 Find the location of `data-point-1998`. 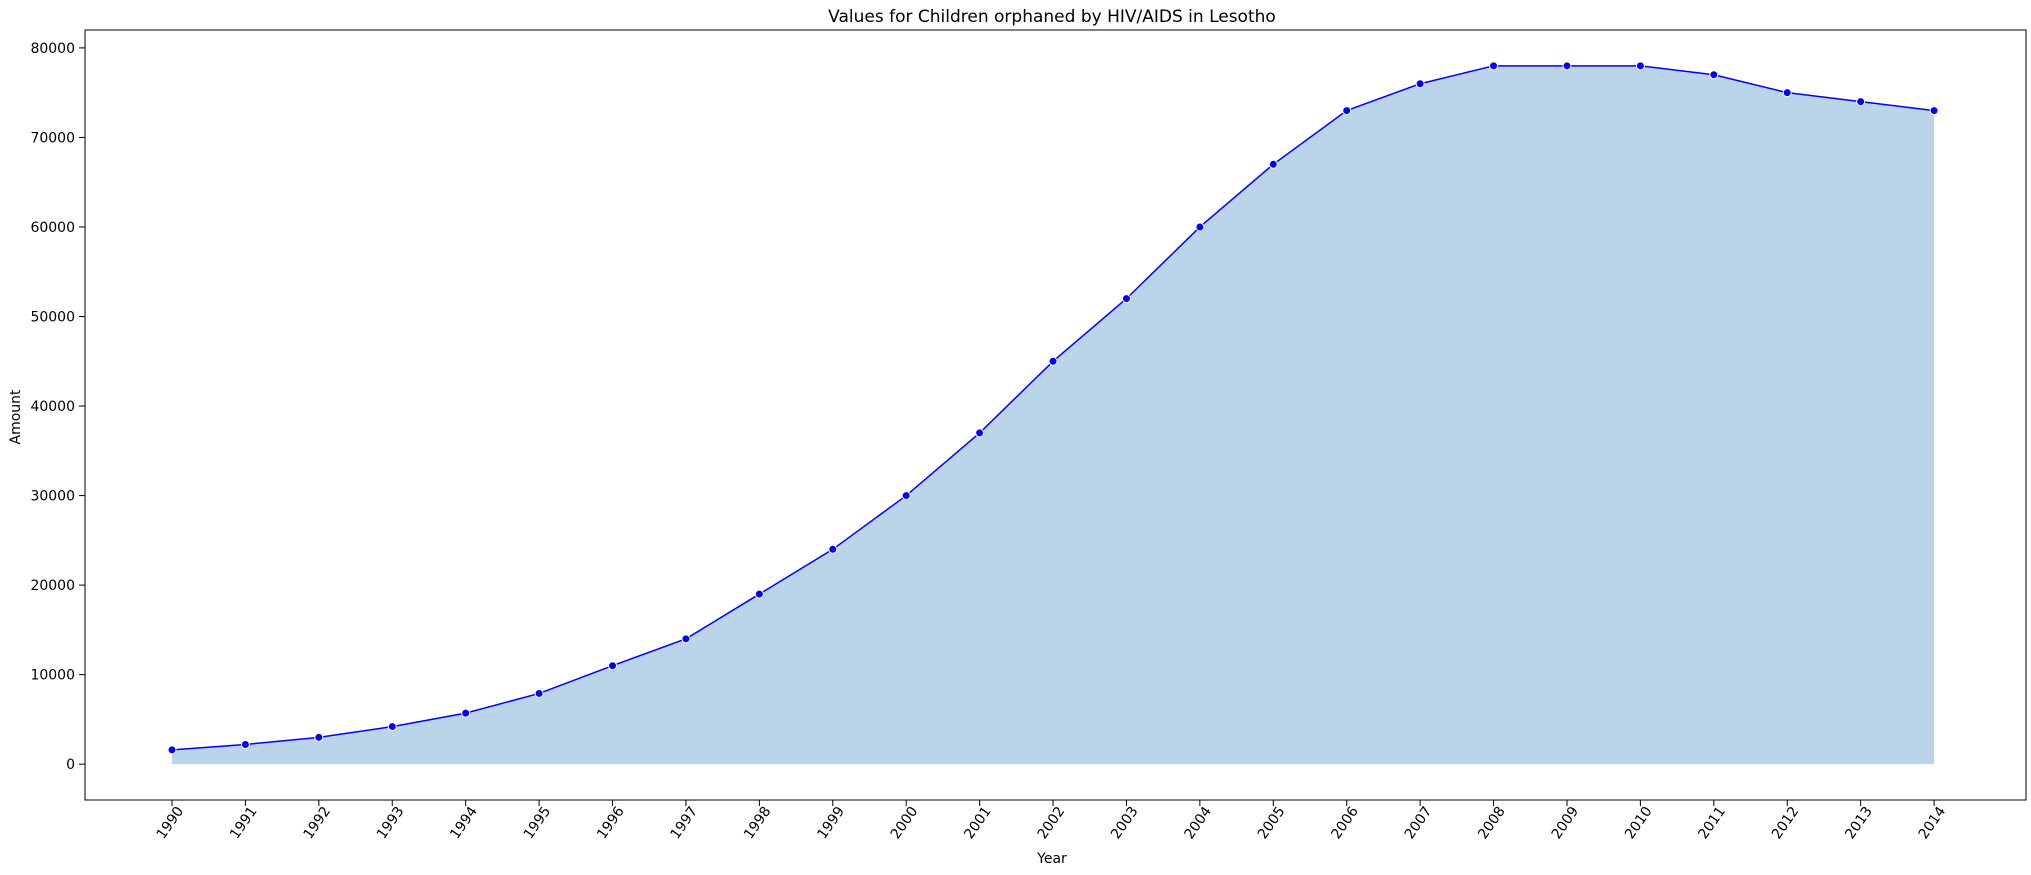

data-point-1998 is located at coordinates (759, 594).